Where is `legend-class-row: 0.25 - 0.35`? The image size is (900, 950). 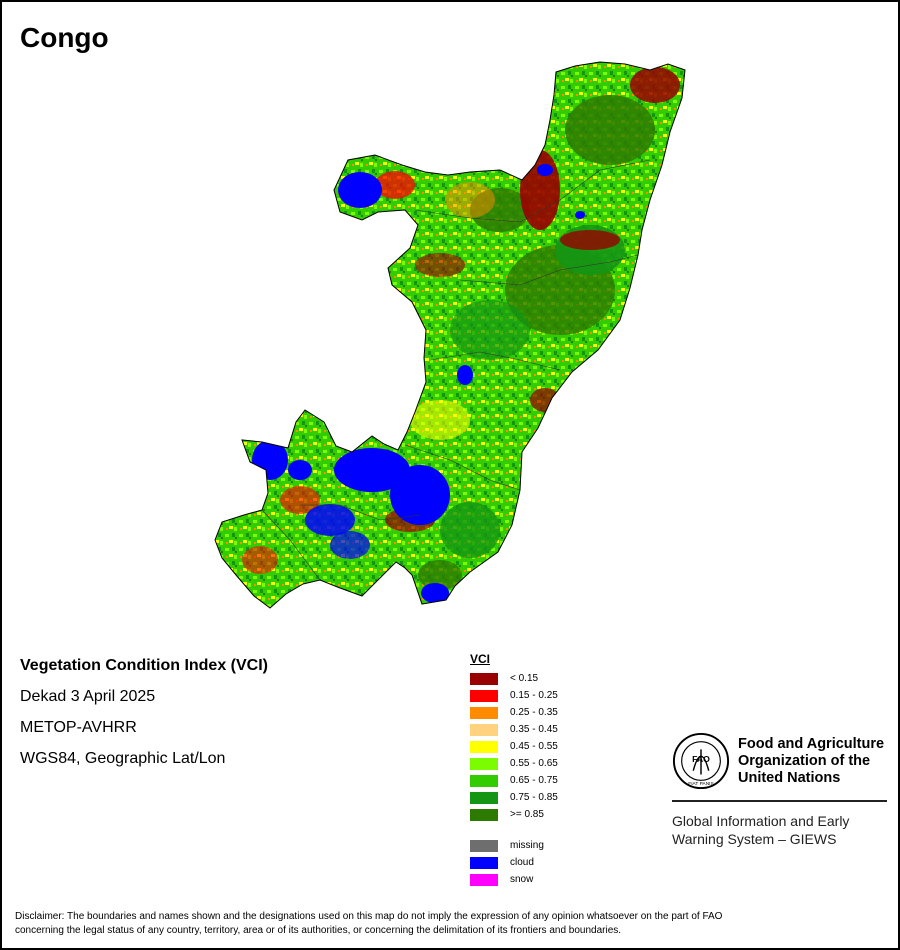
legend-class-row: 0.25 - 0.35 is located at coordinates (540, 712).